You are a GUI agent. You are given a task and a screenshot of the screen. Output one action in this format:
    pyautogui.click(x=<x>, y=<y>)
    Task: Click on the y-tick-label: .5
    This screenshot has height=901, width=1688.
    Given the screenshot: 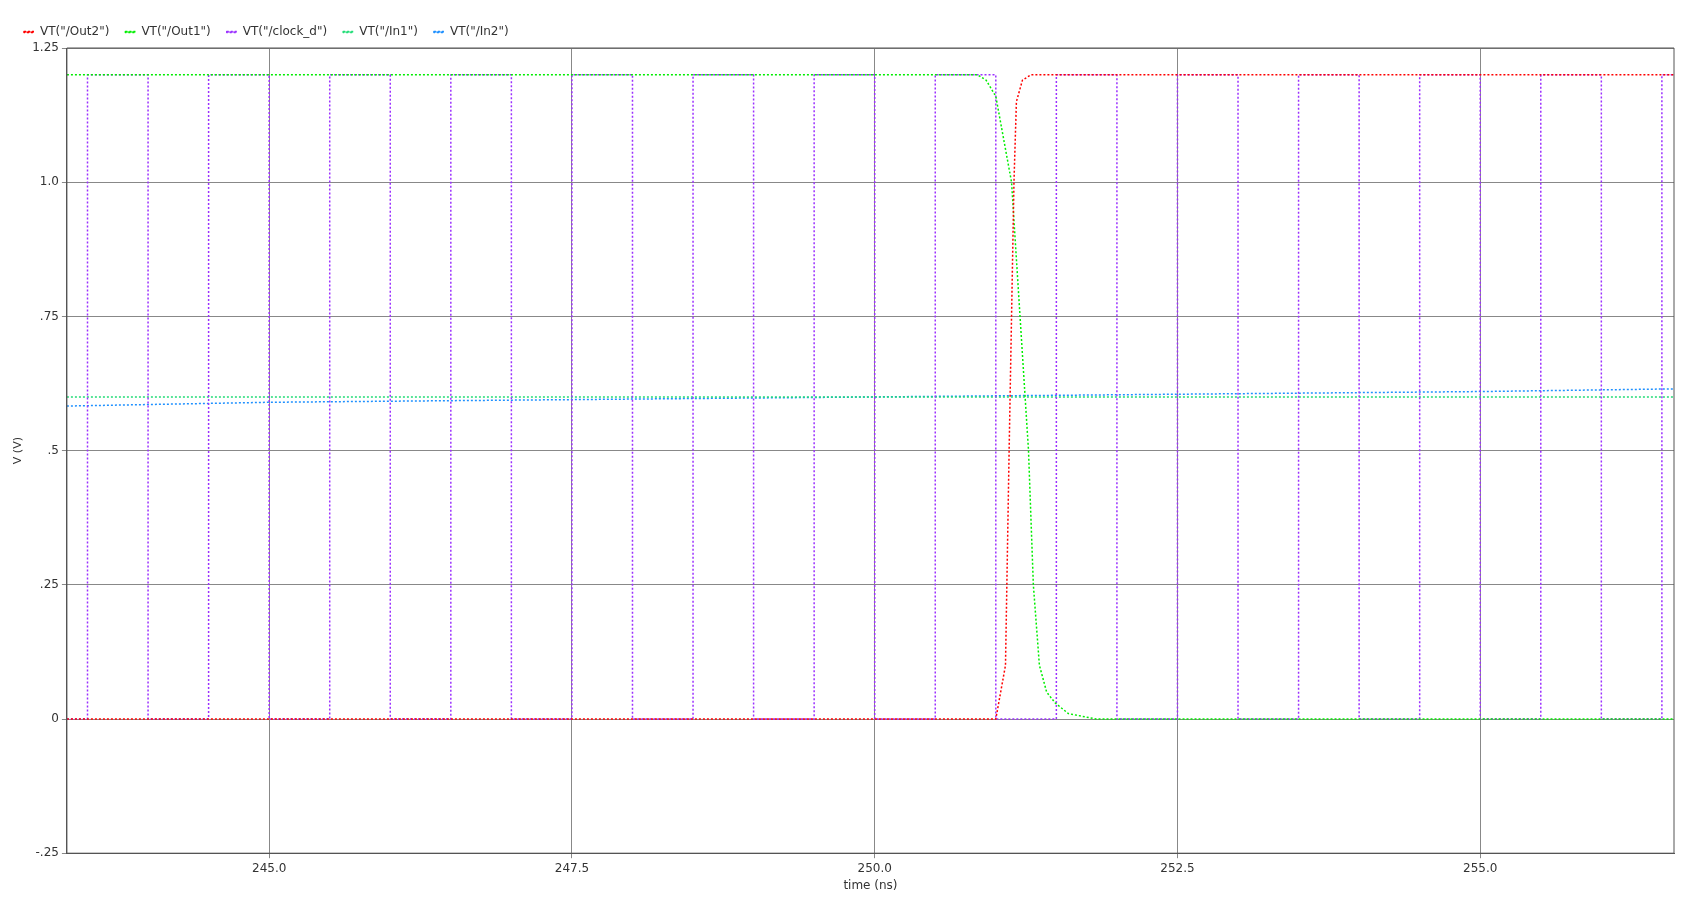 What is the action you would take?
    pyautogui.click(x=53, y=449)
    